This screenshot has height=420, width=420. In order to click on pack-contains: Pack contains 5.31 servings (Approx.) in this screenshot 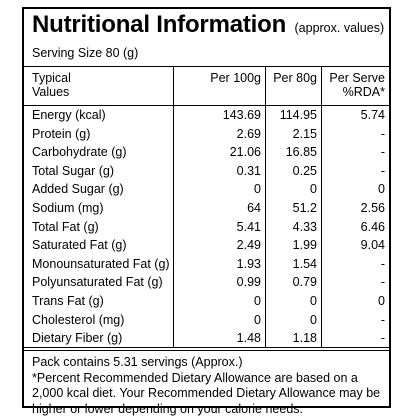, I will do `click(137, 362)`.